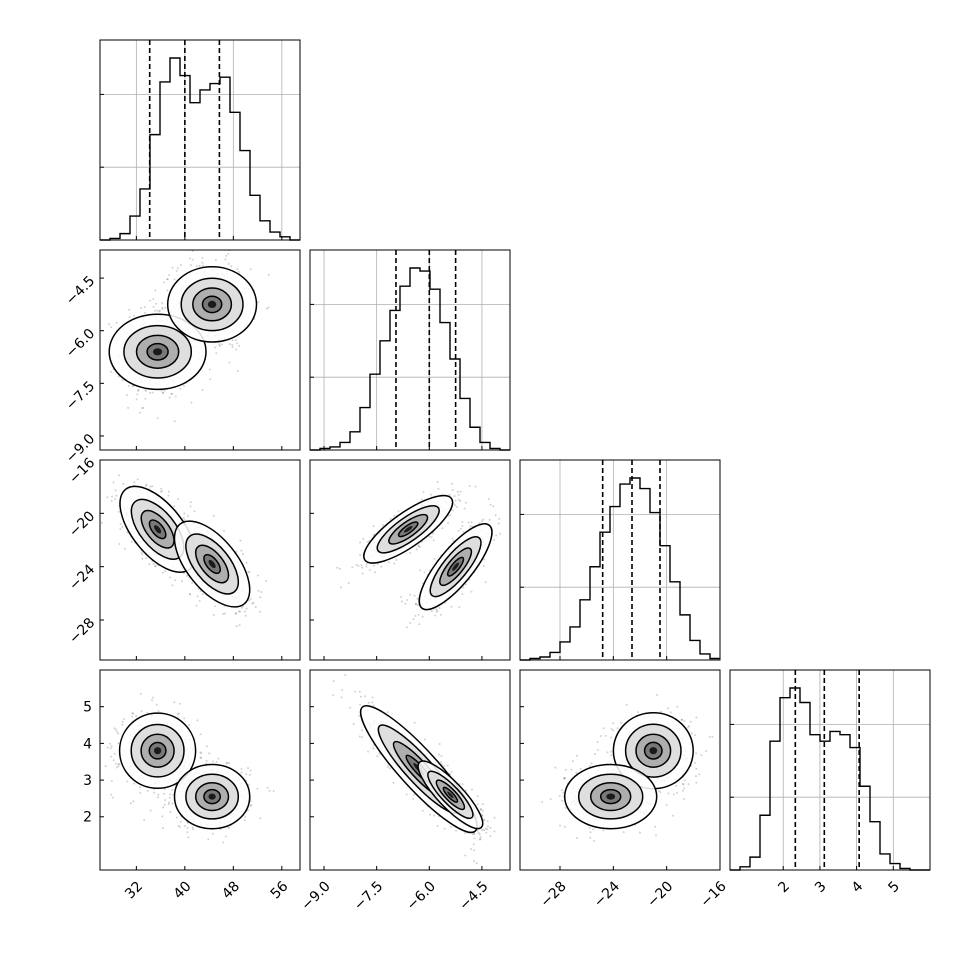 The height and width of the screenshot is (970, 970). I want to click on panel-frame, so click(410, 560).